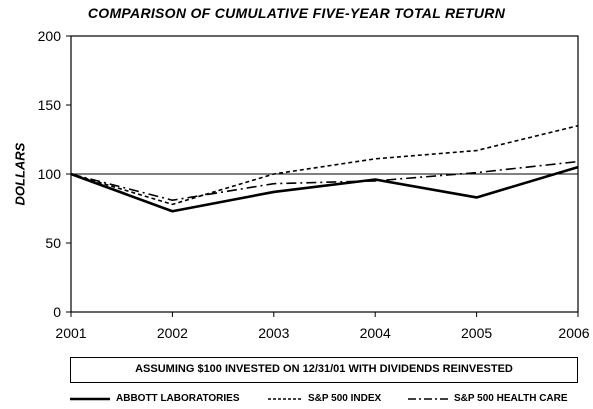 The image size is (593, 409). I want to click on x-tick-label: 2004, so click(375, 333).